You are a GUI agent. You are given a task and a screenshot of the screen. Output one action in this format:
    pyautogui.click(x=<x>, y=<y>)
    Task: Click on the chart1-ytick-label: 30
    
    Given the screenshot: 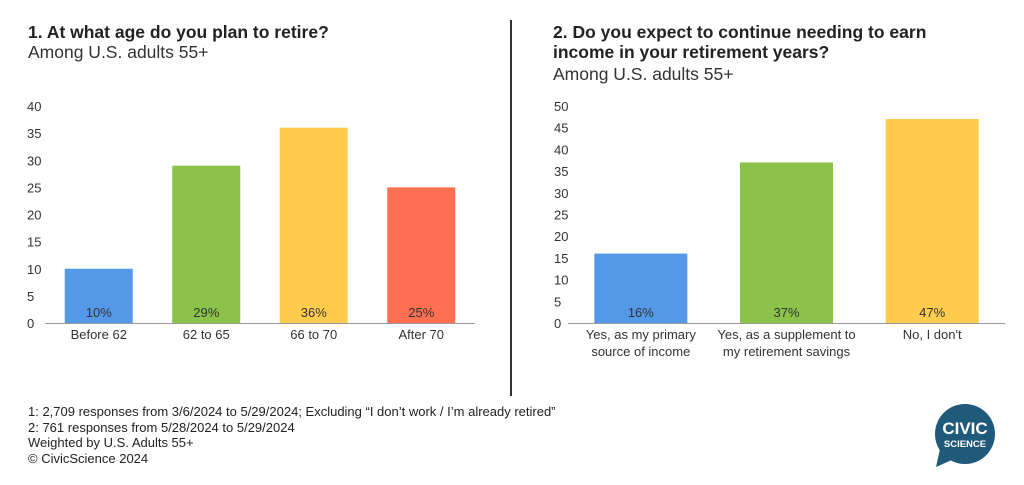 What is the action you would take?
    pyautogui.click(x=34, y=160)
    